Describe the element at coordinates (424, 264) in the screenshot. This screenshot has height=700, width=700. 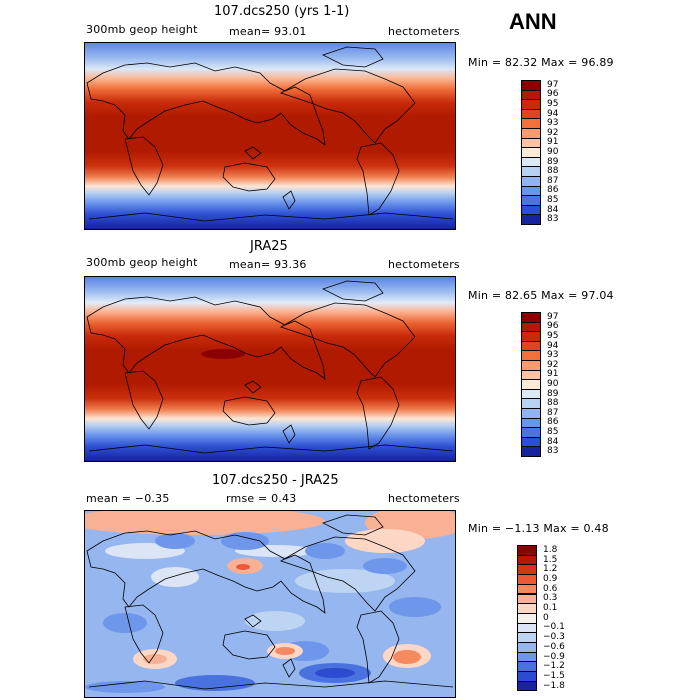
I see `panel-2-units-label: hectometers` at that location.